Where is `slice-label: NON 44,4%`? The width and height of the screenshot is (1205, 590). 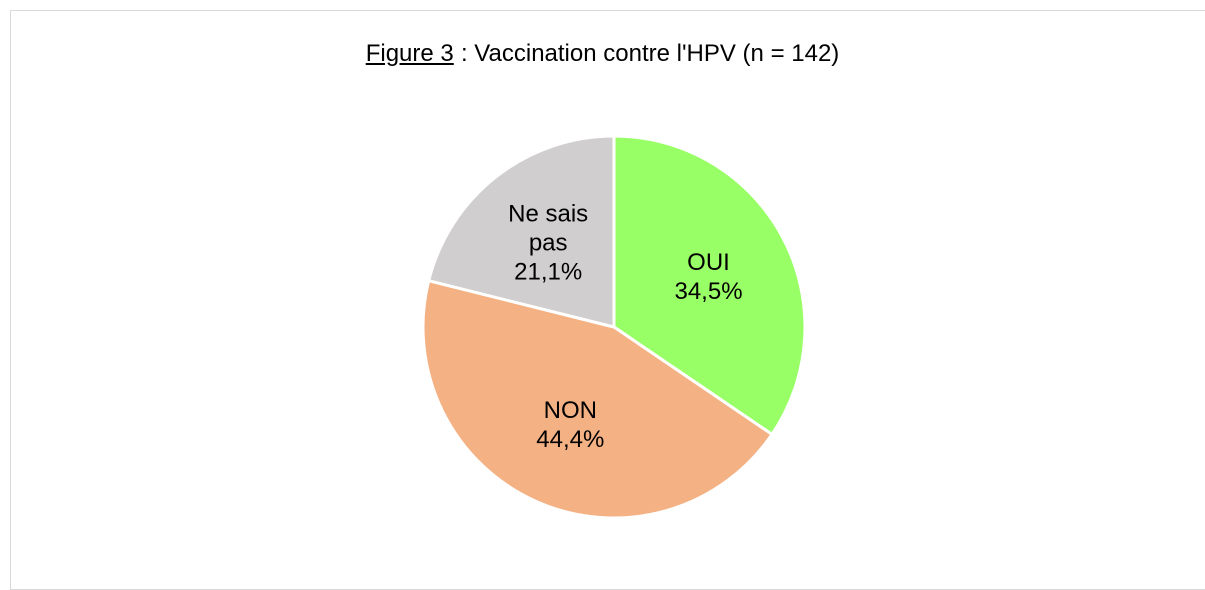 slice-label: NON 44,4% is located at coordinates (570, 425).